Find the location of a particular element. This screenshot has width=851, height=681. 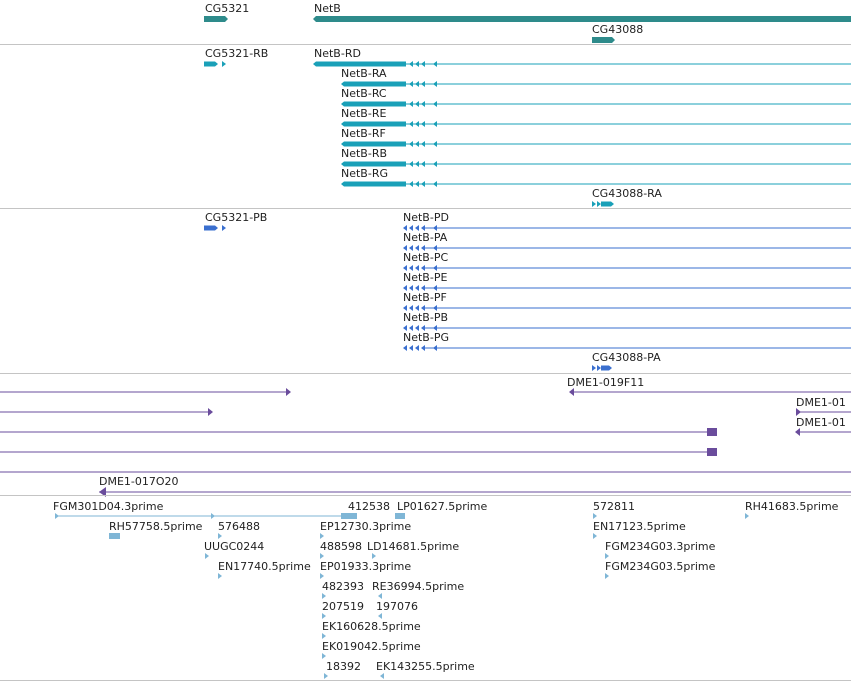

transcript-label: NetB-RC is located at coordinates (364, 93).